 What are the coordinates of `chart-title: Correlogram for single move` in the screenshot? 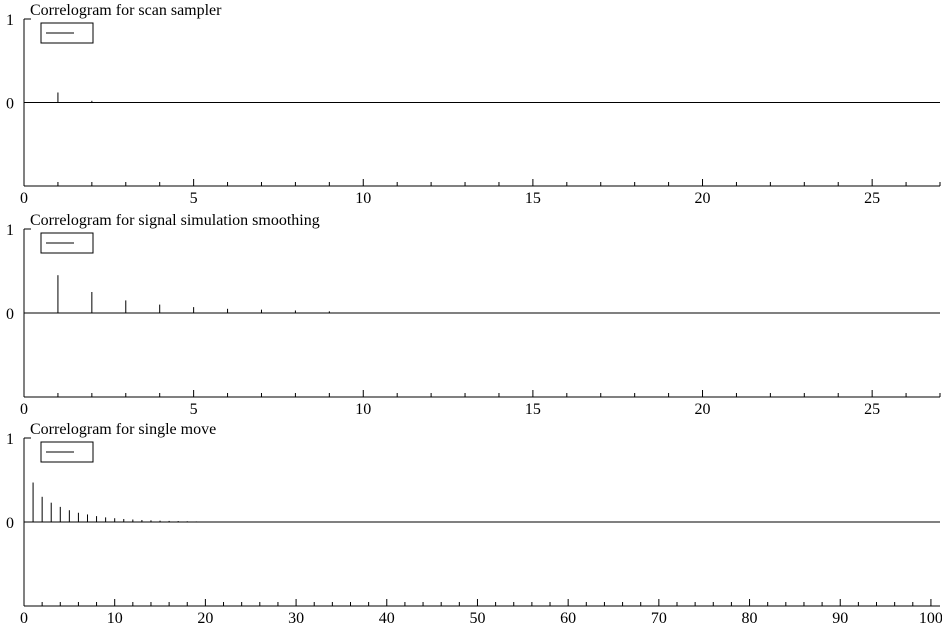 It's located at (123, 429).